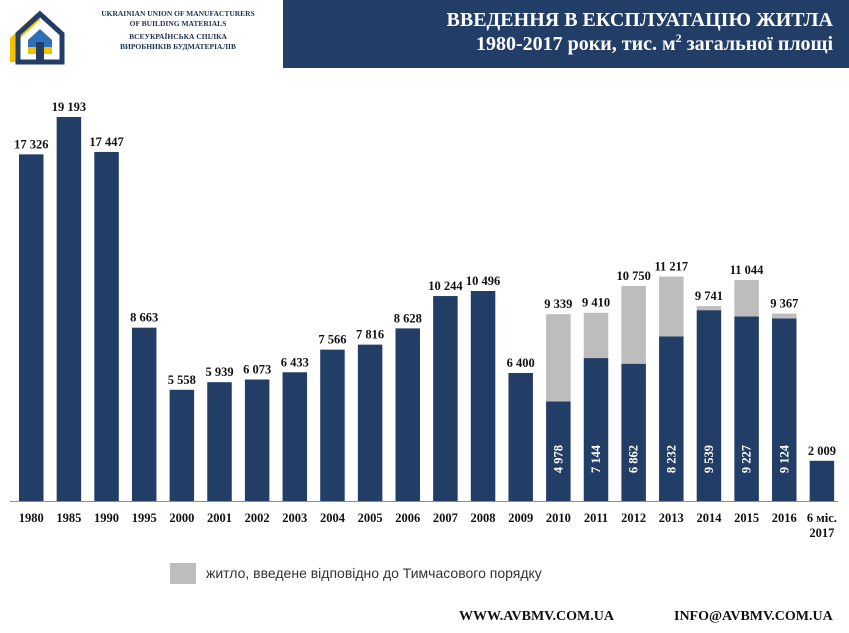 The width and height of the screenshot is (849, 633). I want to click on total-label-3: 8 663, so click(144, 318).